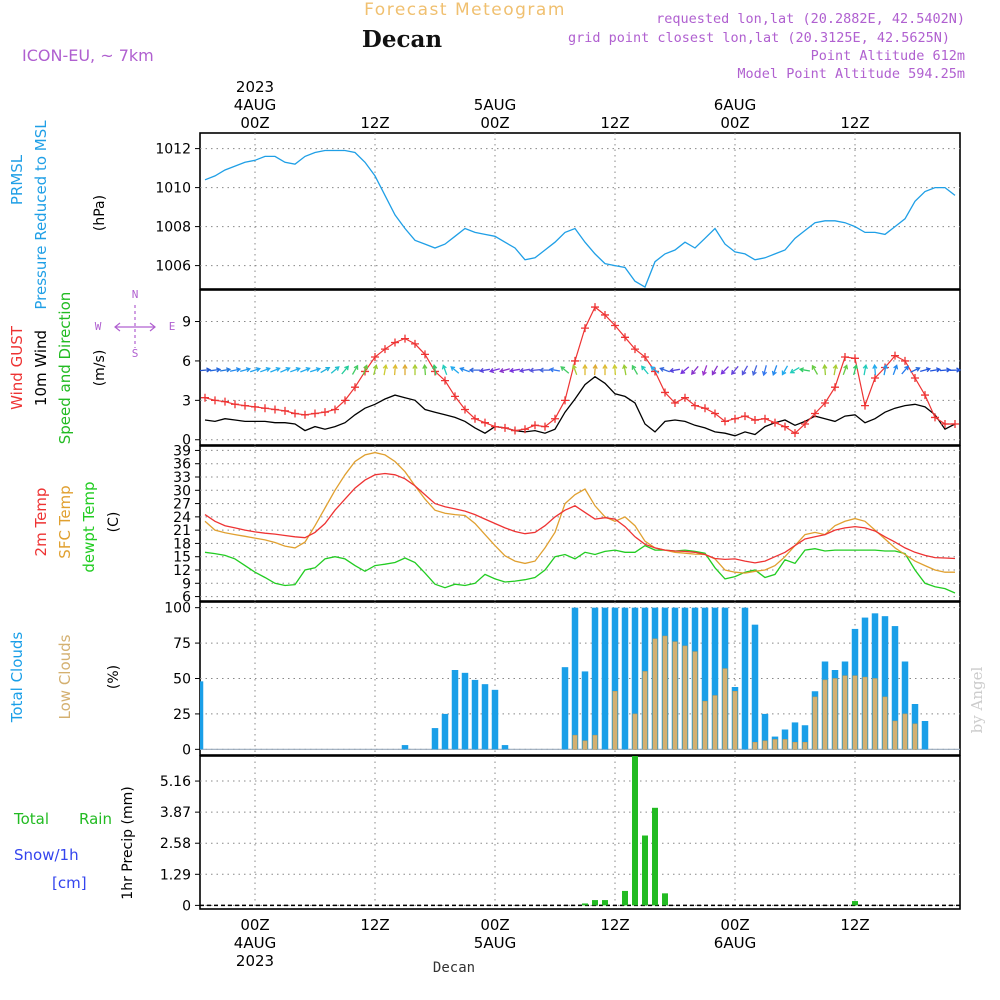 The image size is (1000, 1000). What do you see at coordinates (17, 678) in the screenshot?
I see `clouds-label-total: Total Clouds` at bounding box center [17, 678].